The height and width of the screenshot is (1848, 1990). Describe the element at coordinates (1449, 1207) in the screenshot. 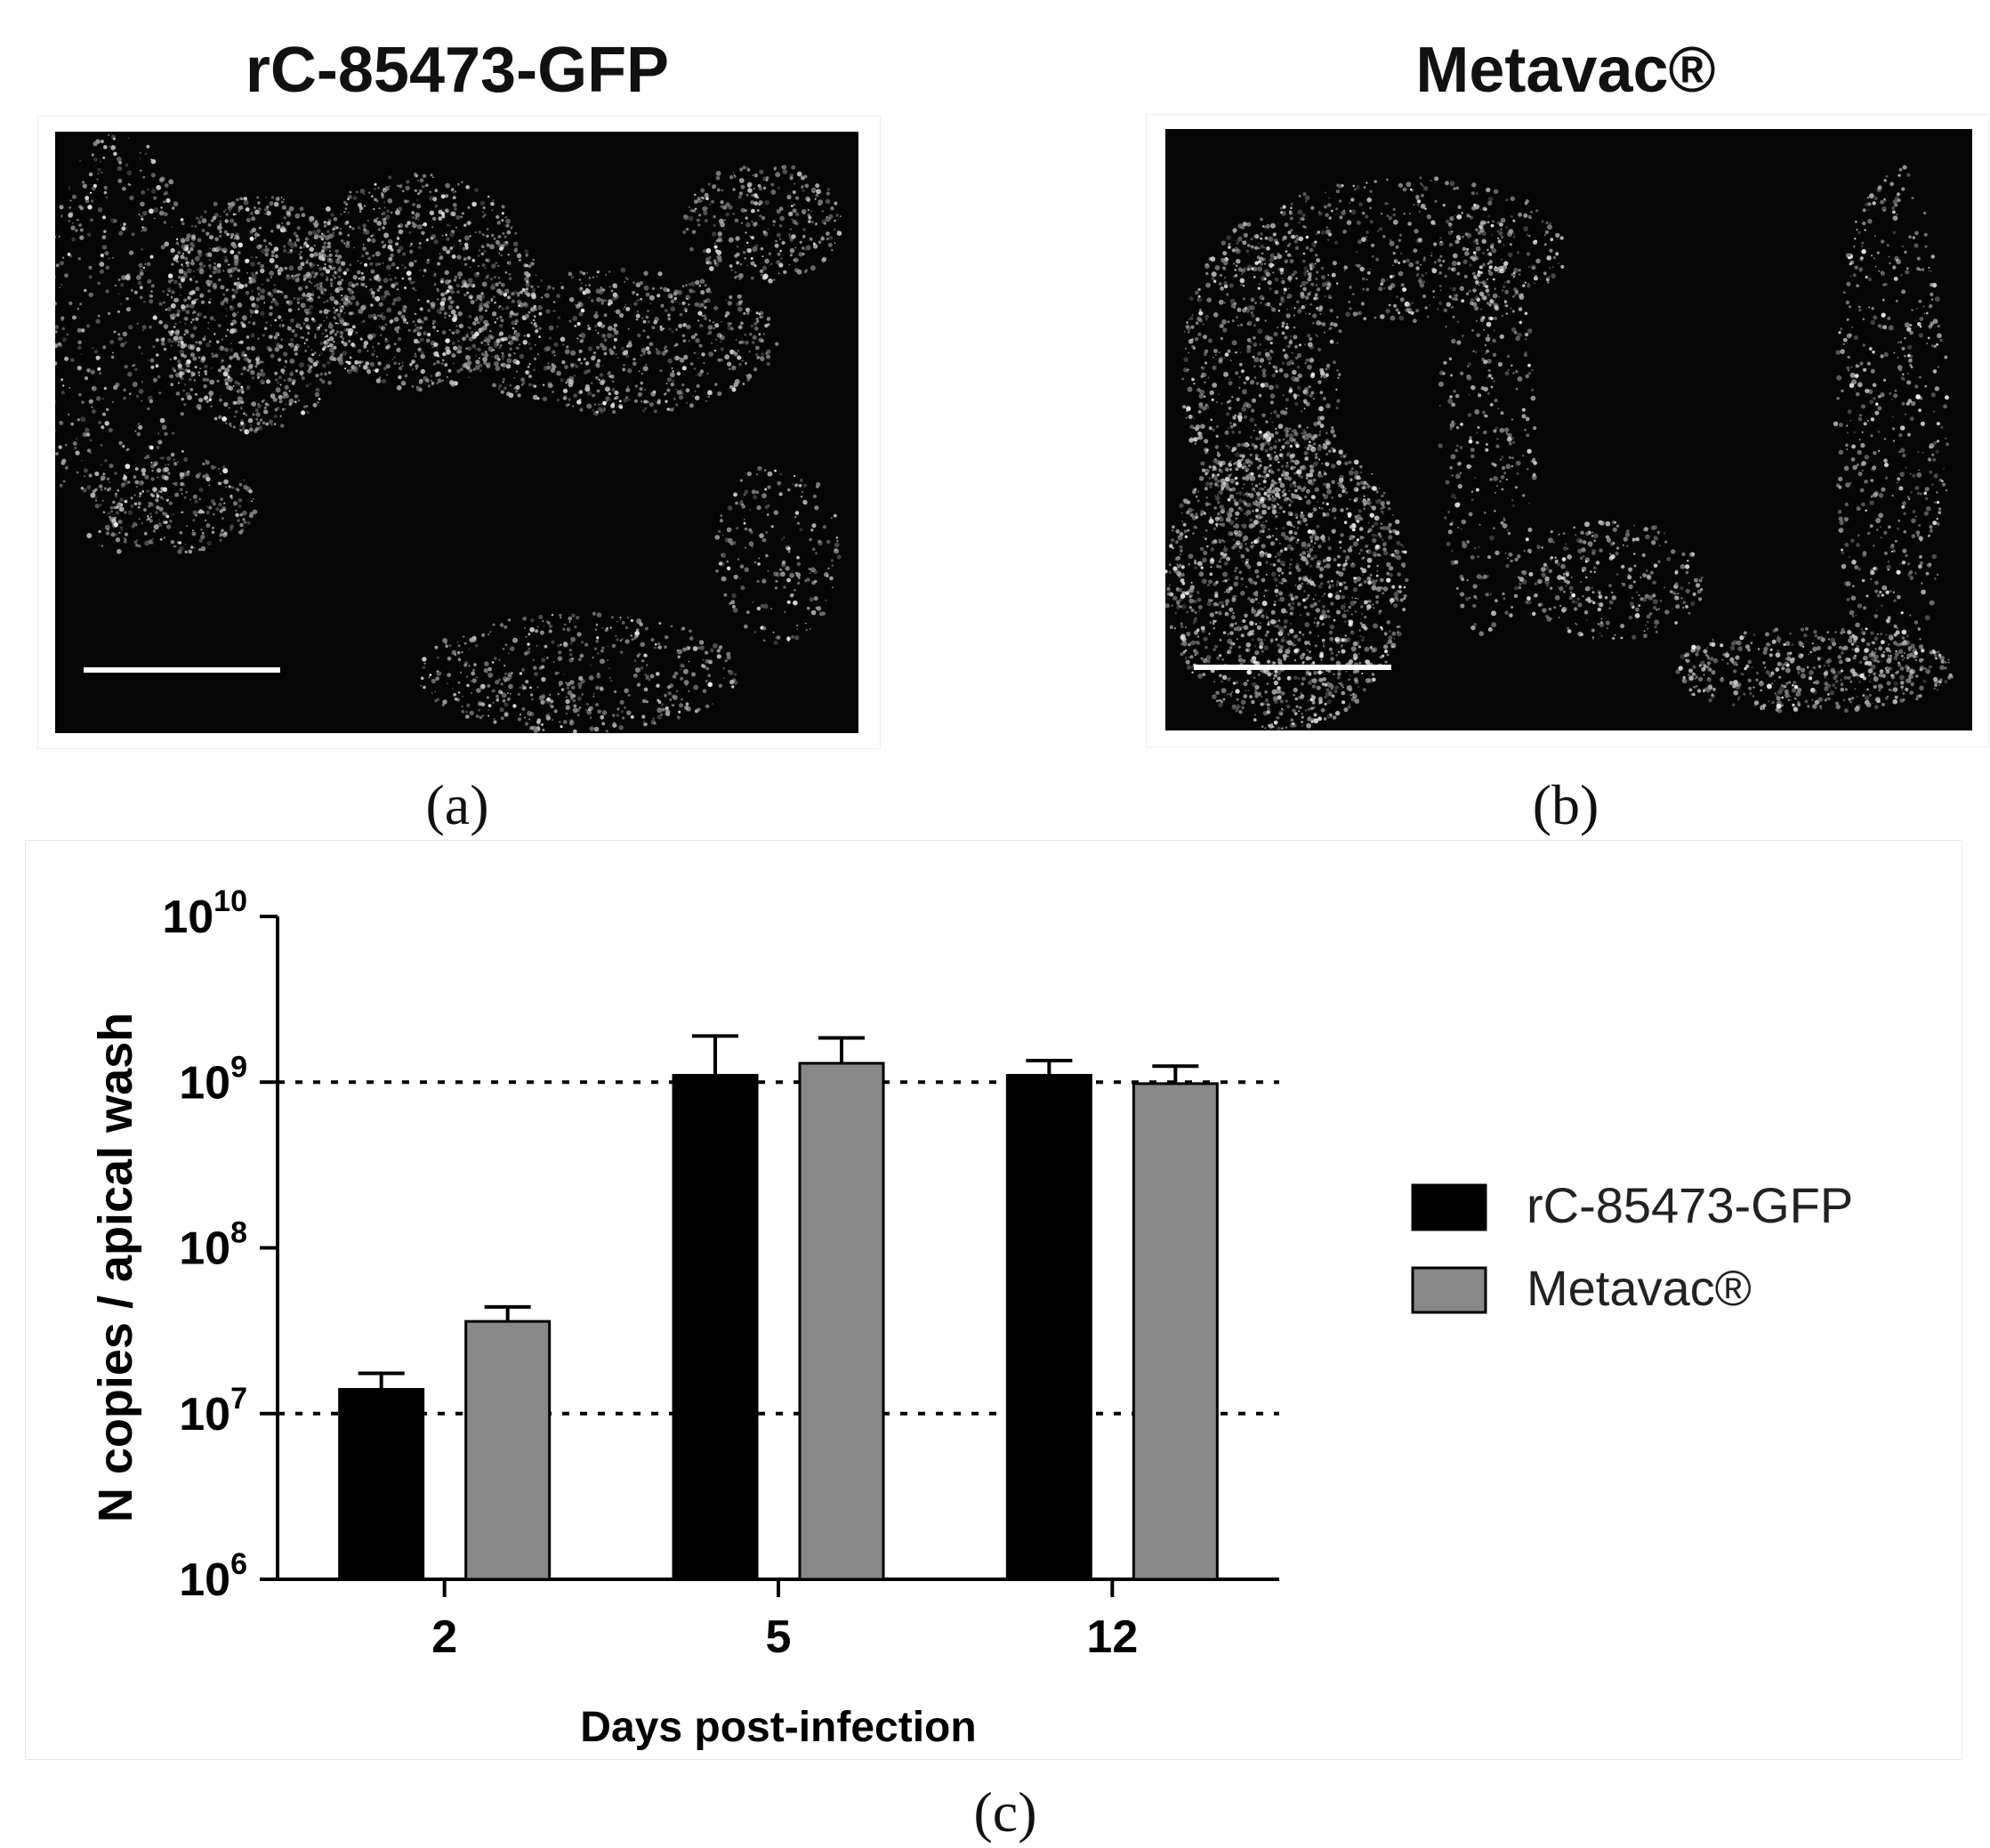

I see `legend-swatch-rc-85473-gfp` at that location.